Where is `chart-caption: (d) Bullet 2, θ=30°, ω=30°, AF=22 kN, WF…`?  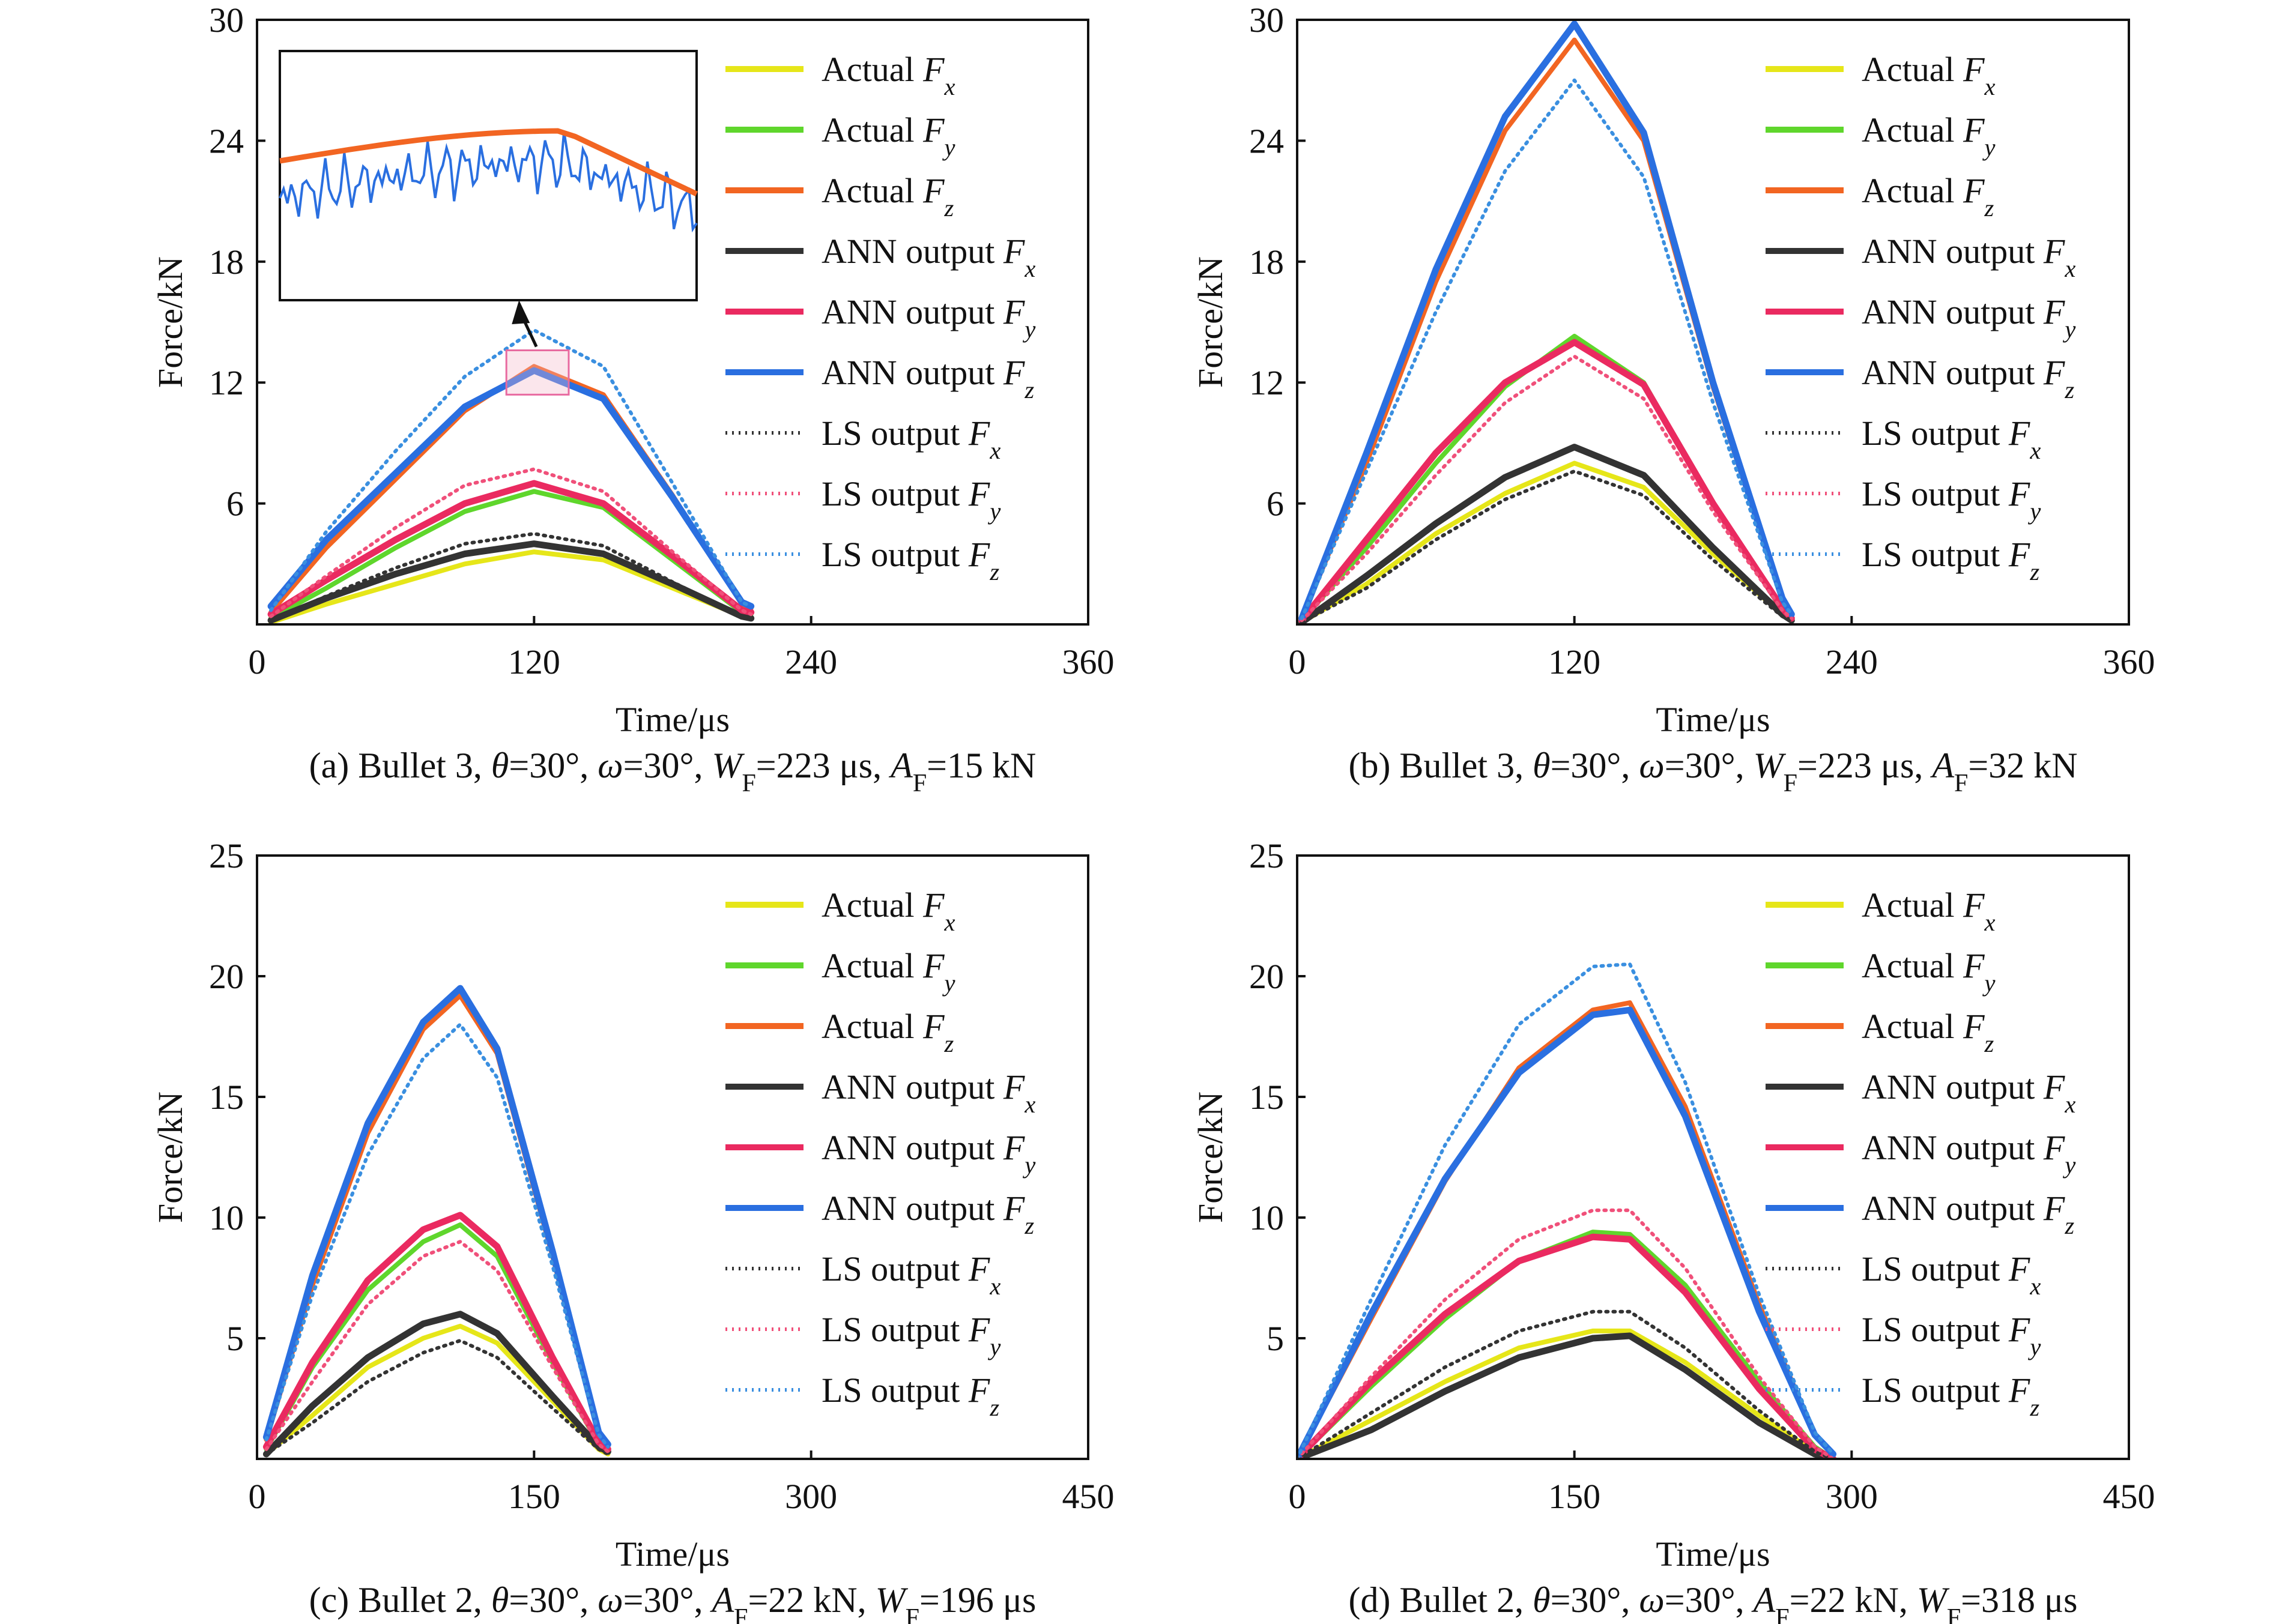
chart-caption: (d) Bullet 2, θ=30°, ω=30°, AF=22 kN, WF… is located at coordinates (1713, 1602).